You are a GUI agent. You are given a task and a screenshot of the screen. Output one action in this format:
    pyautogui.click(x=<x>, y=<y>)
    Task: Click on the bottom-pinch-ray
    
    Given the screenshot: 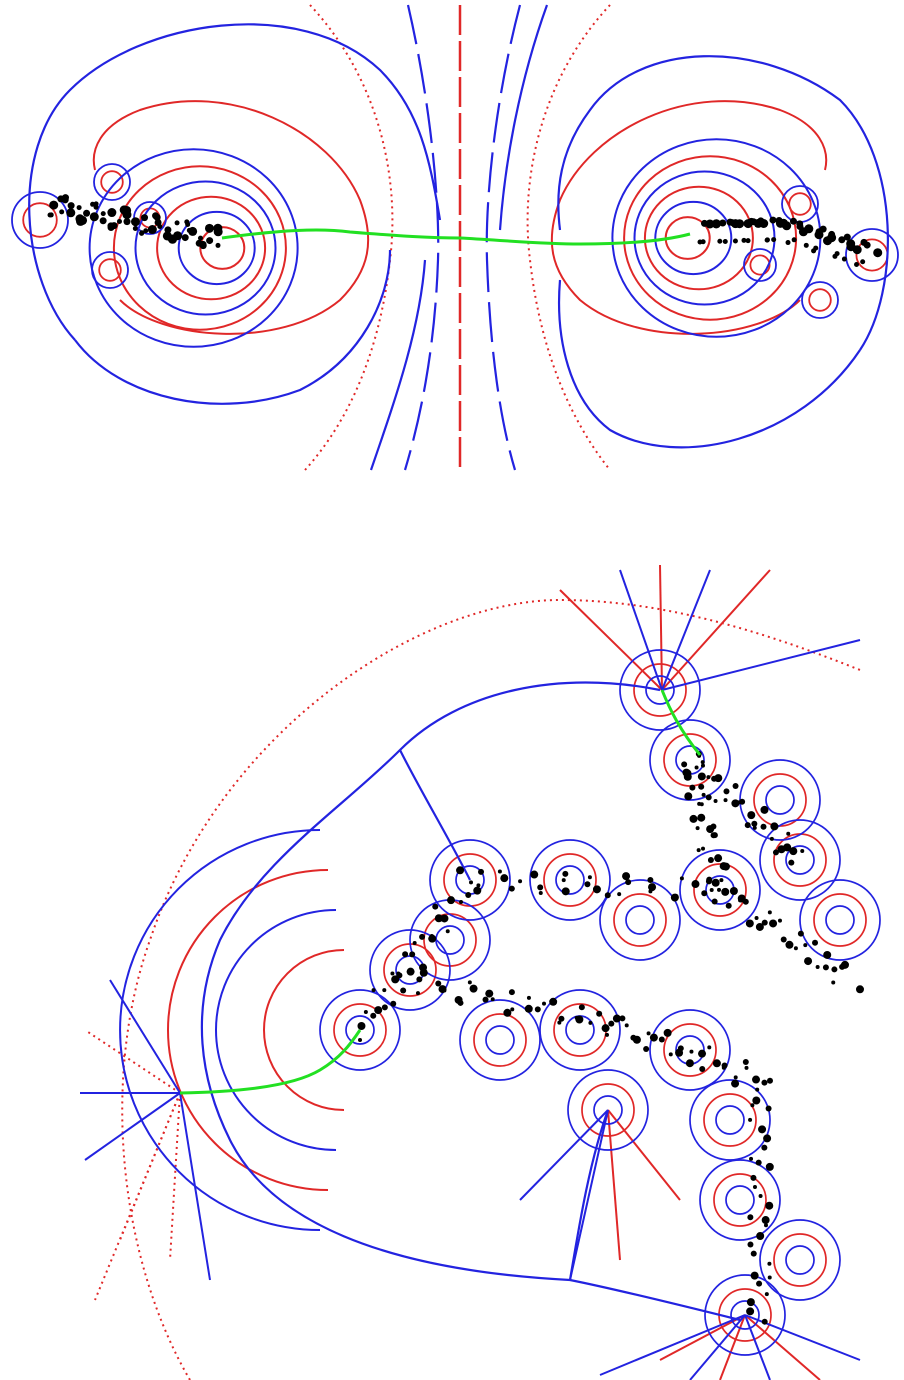 What is the action you would take?
    pyautogui.click(x=757, y=1347)
    